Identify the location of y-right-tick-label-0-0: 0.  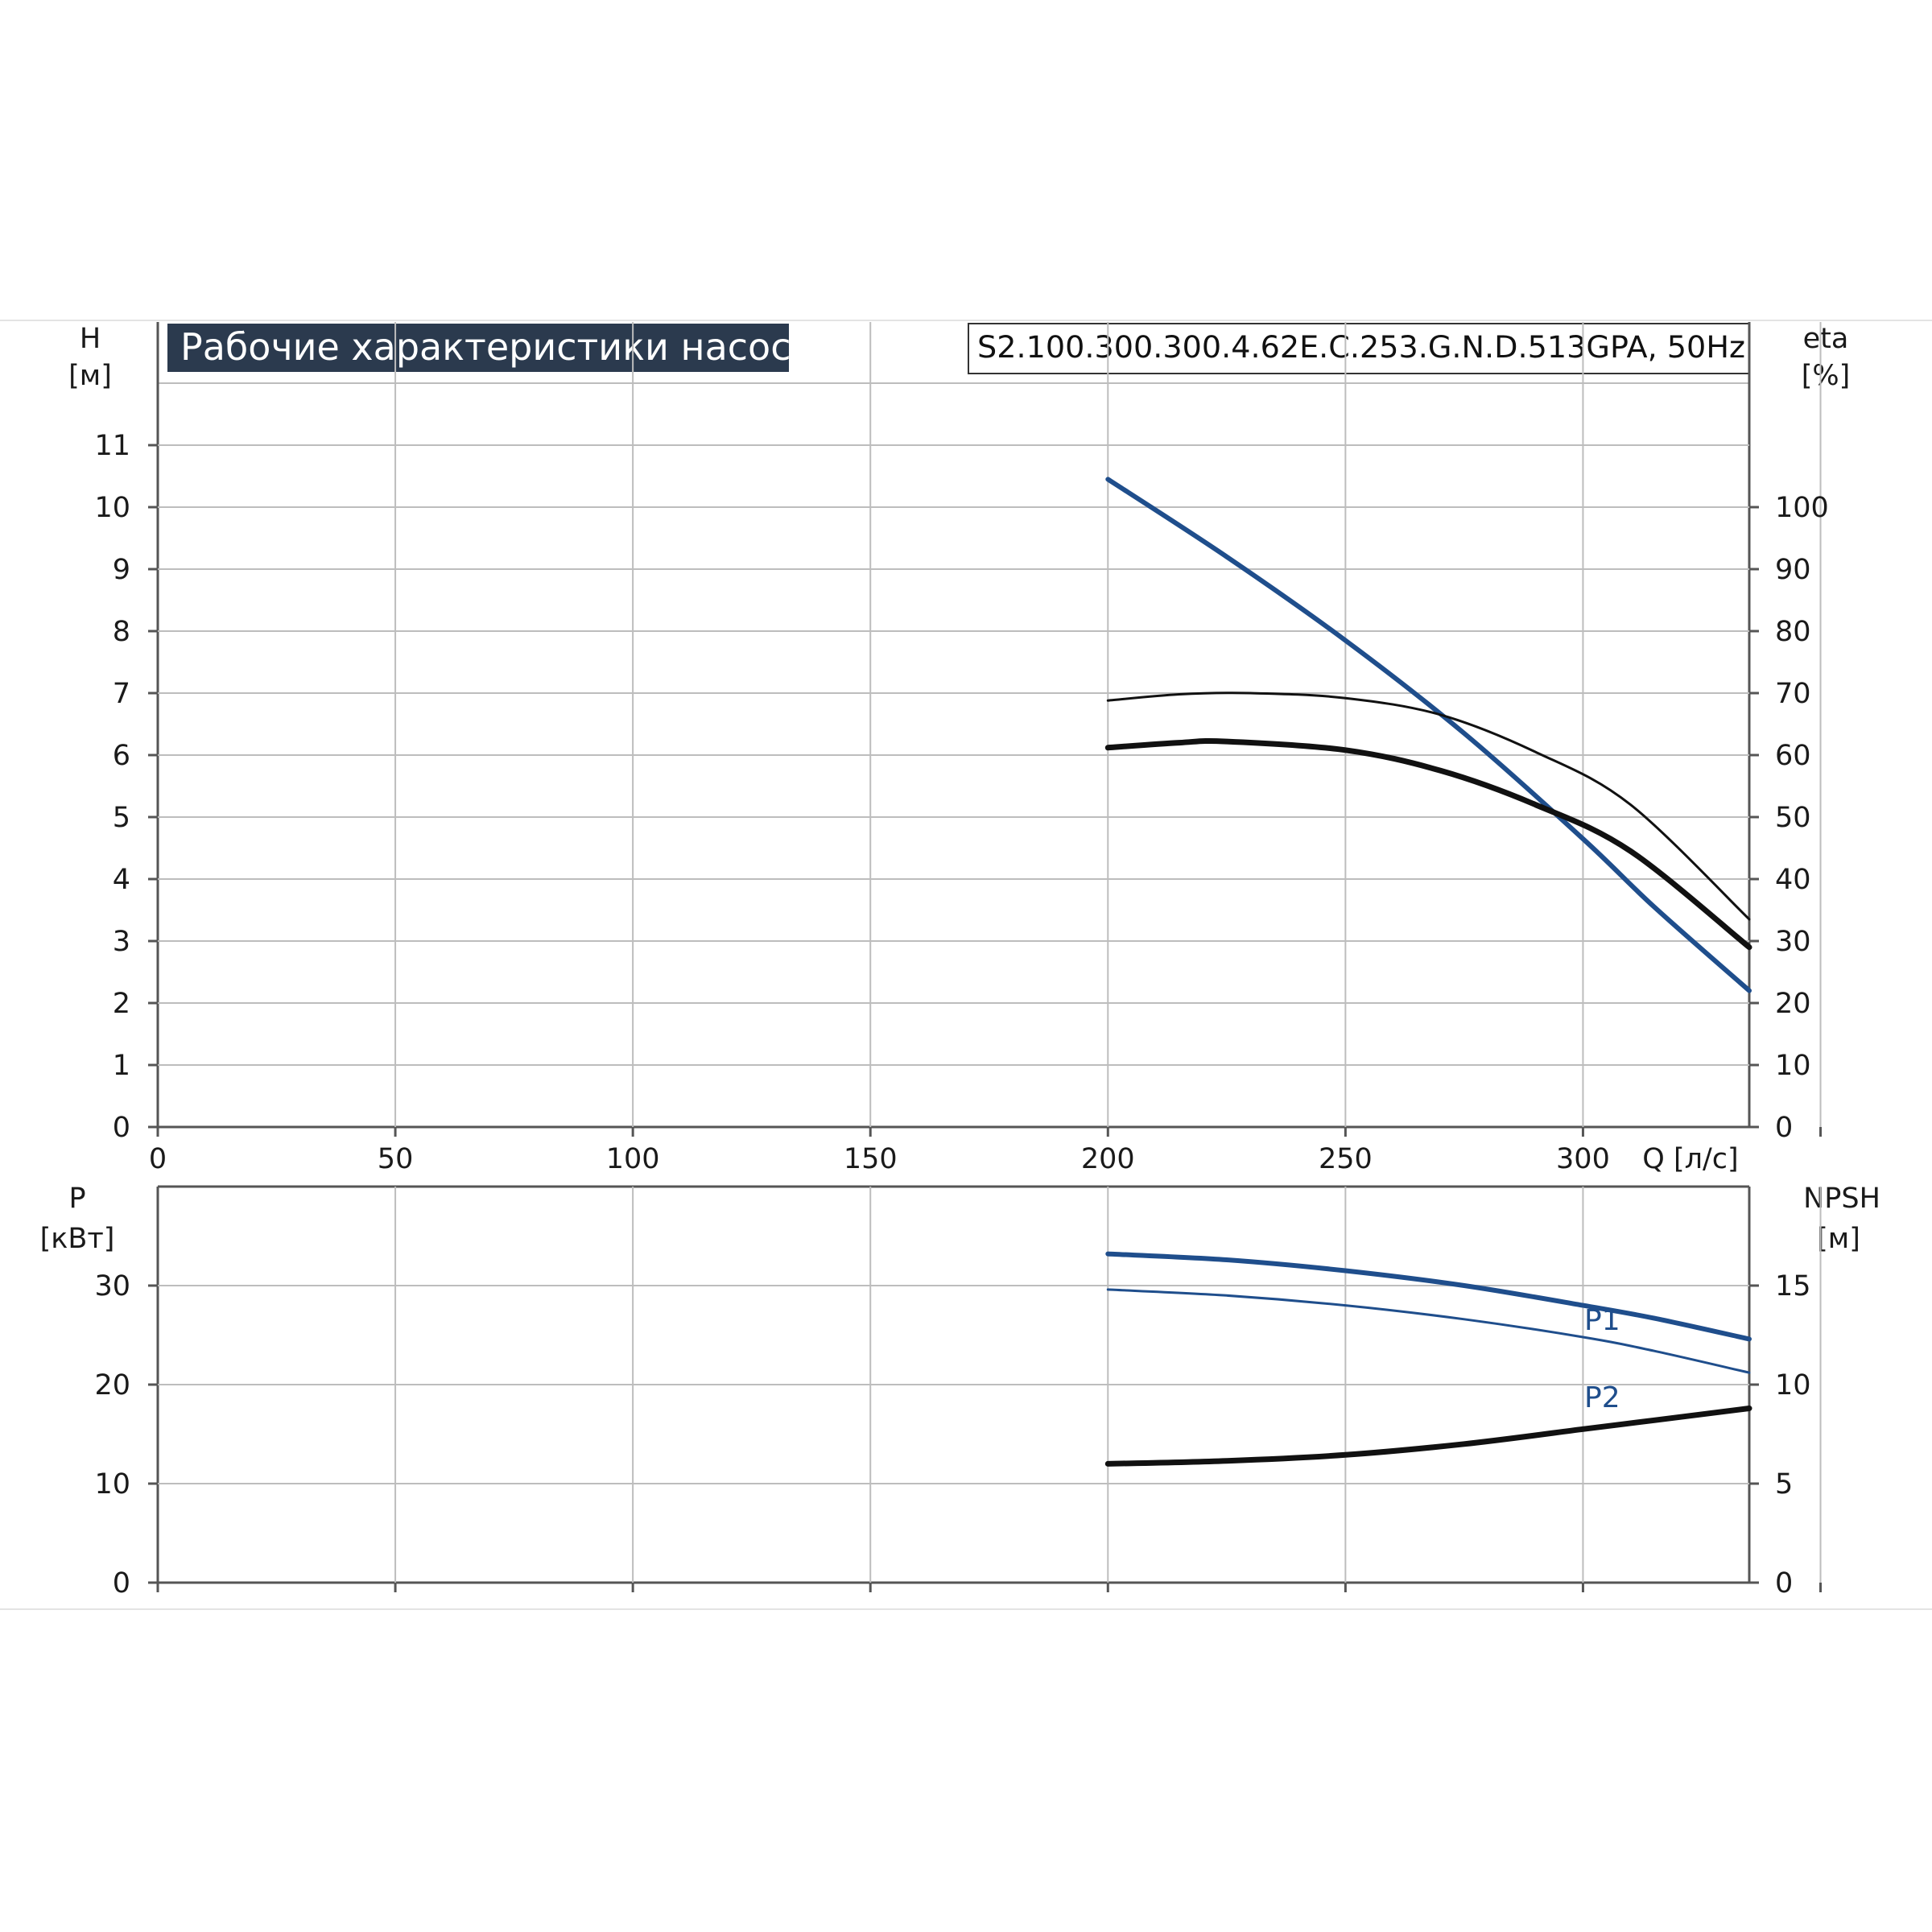
(1784, 1128).